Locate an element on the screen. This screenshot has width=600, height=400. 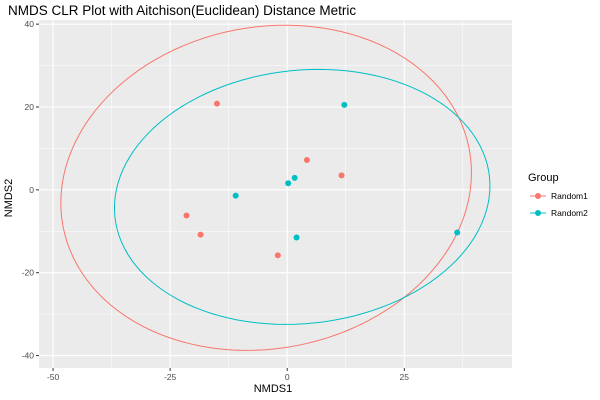
y-tick-label: -20 is located at coordinates (28, 273).